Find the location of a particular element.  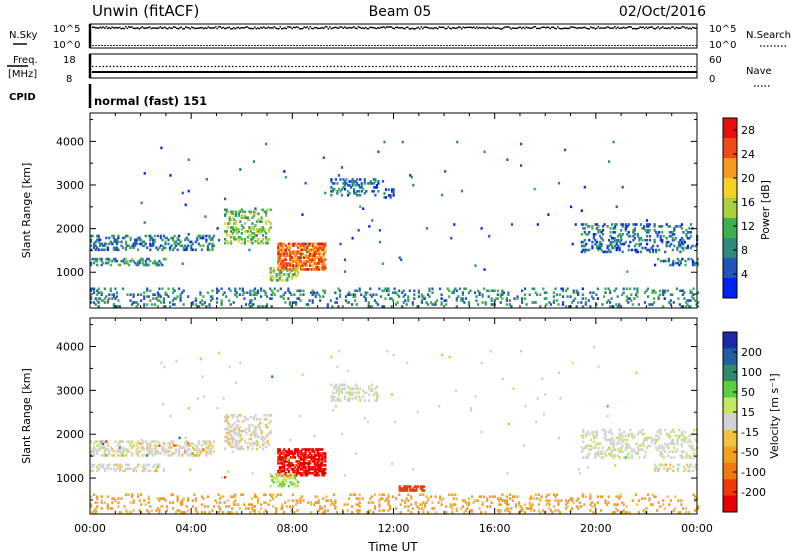

y-tick-label: 2000 is located at coordinates (70, 229).